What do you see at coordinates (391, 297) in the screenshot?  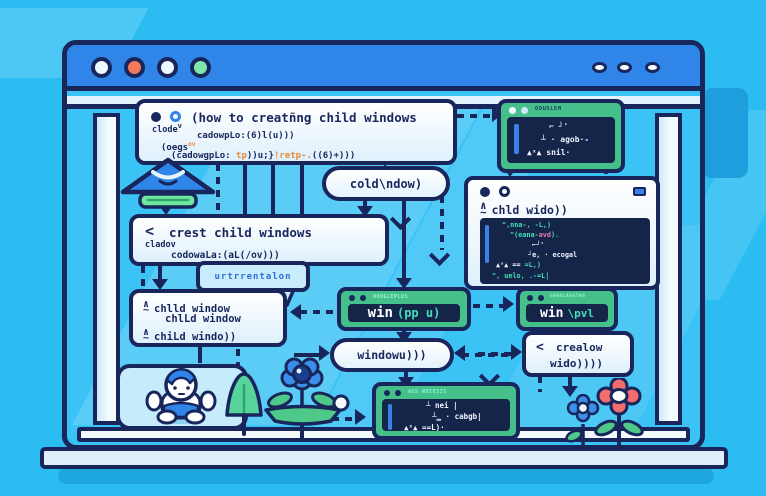 I see `terminal-title: OOUGLEPLUS` at bounding box center [391, 297].